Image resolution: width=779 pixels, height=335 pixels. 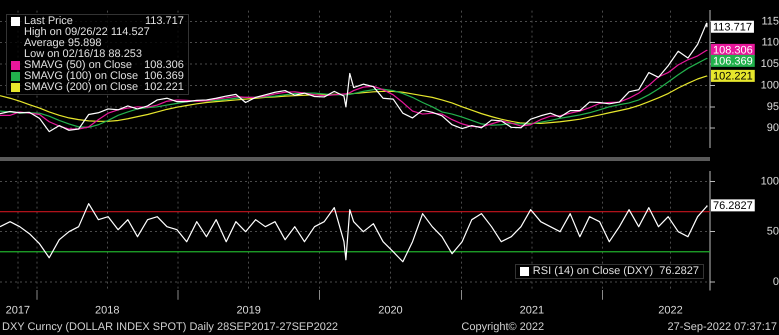 I want to click on annotation: Low on 02/16/18 88.253, so click(x=83, y=54).